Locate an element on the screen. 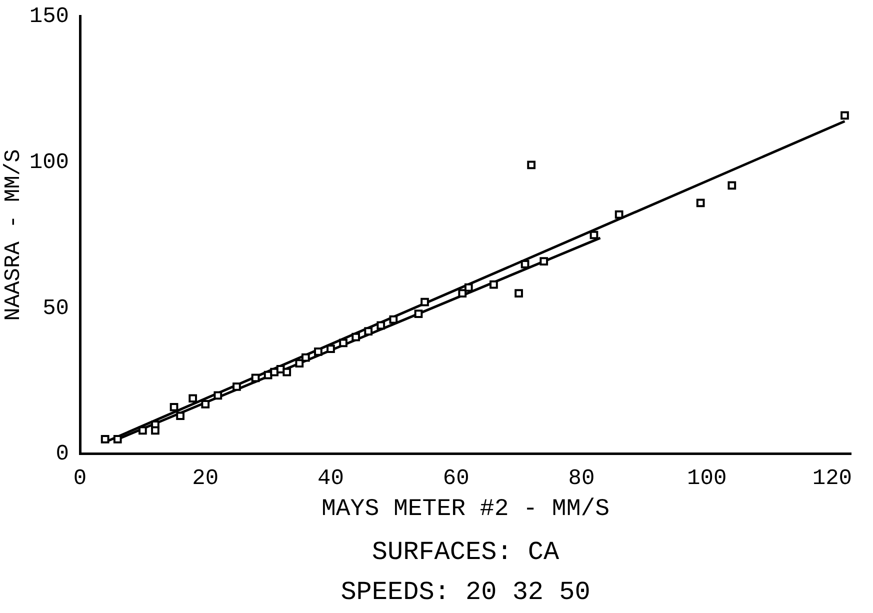  text: SURFACES: CA is located at coordinates (466, 551).